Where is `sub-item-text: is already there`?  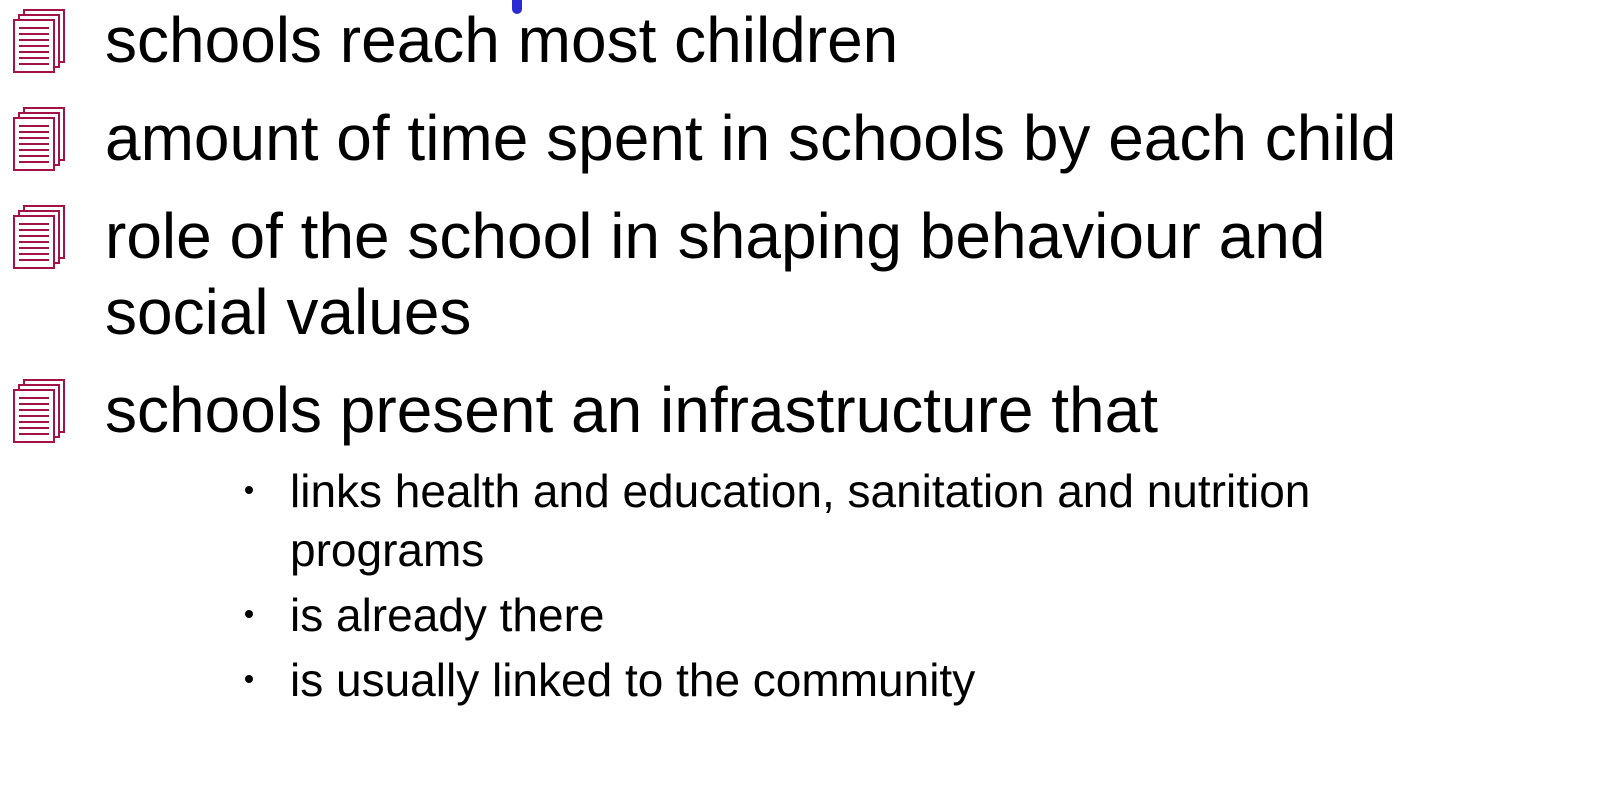 sub-item-text: is already there is located at coordinates (447, 615).